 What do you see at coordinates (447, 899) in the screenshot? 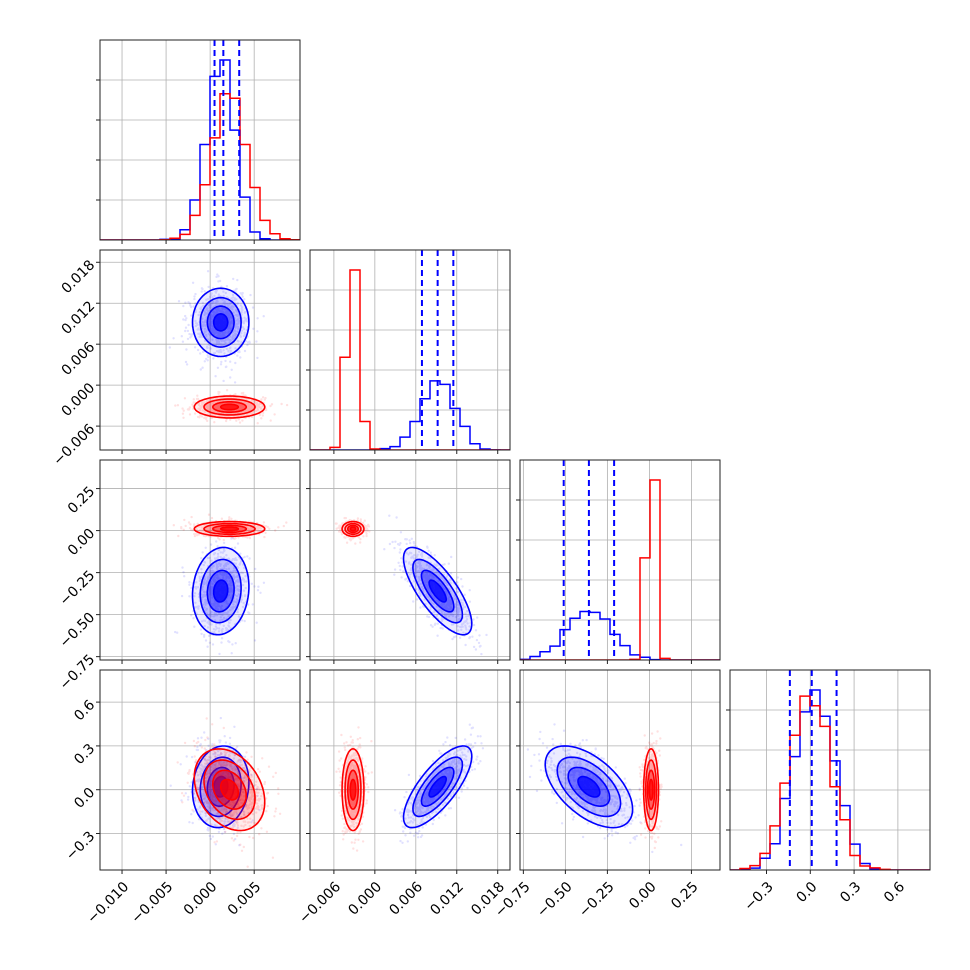
I see `x-tick-label: 0.012` at bounding box center [447, 899].